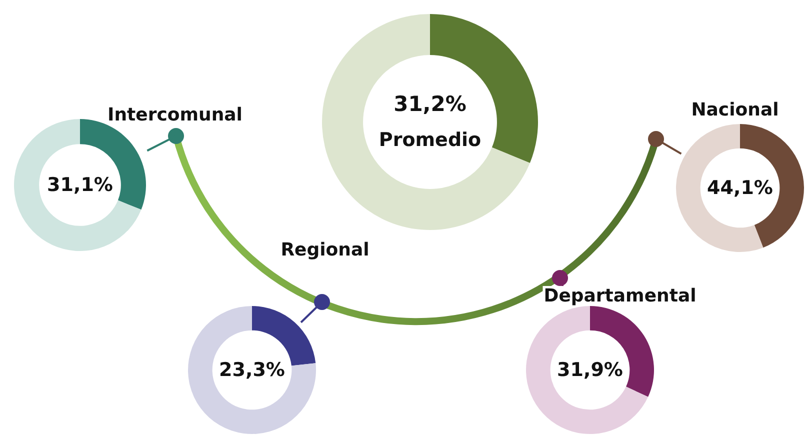  I want to click on data-label: 31,9%, so click(590, 370).